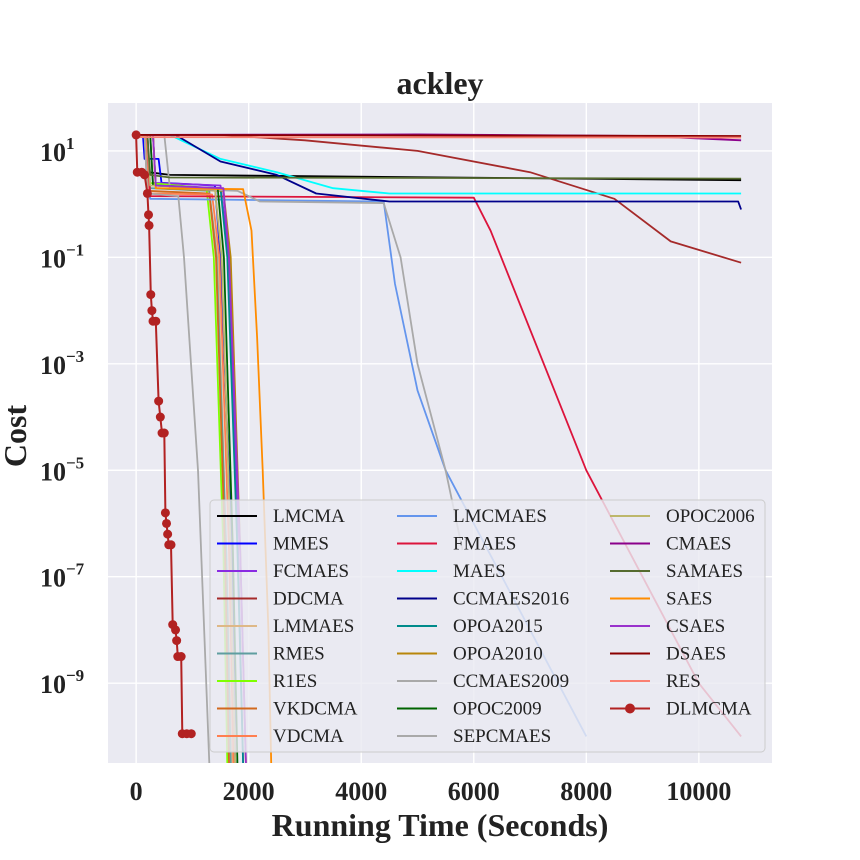 The image size is (860, 860). Describe the element at coordinates (16, 436) in the screenshot. I see `y-axis-label: Cost` at that location.